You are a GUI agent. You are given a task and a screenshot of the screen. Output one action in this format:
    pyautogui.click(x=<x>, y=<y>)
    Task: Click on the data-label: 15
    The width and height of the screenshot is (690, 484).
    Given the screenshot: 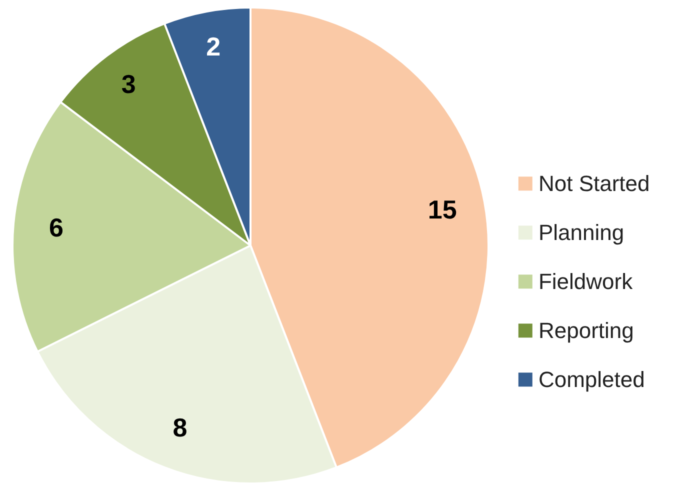 What is the action you would take?
    pyautogui.click(x=442, y=209)
    